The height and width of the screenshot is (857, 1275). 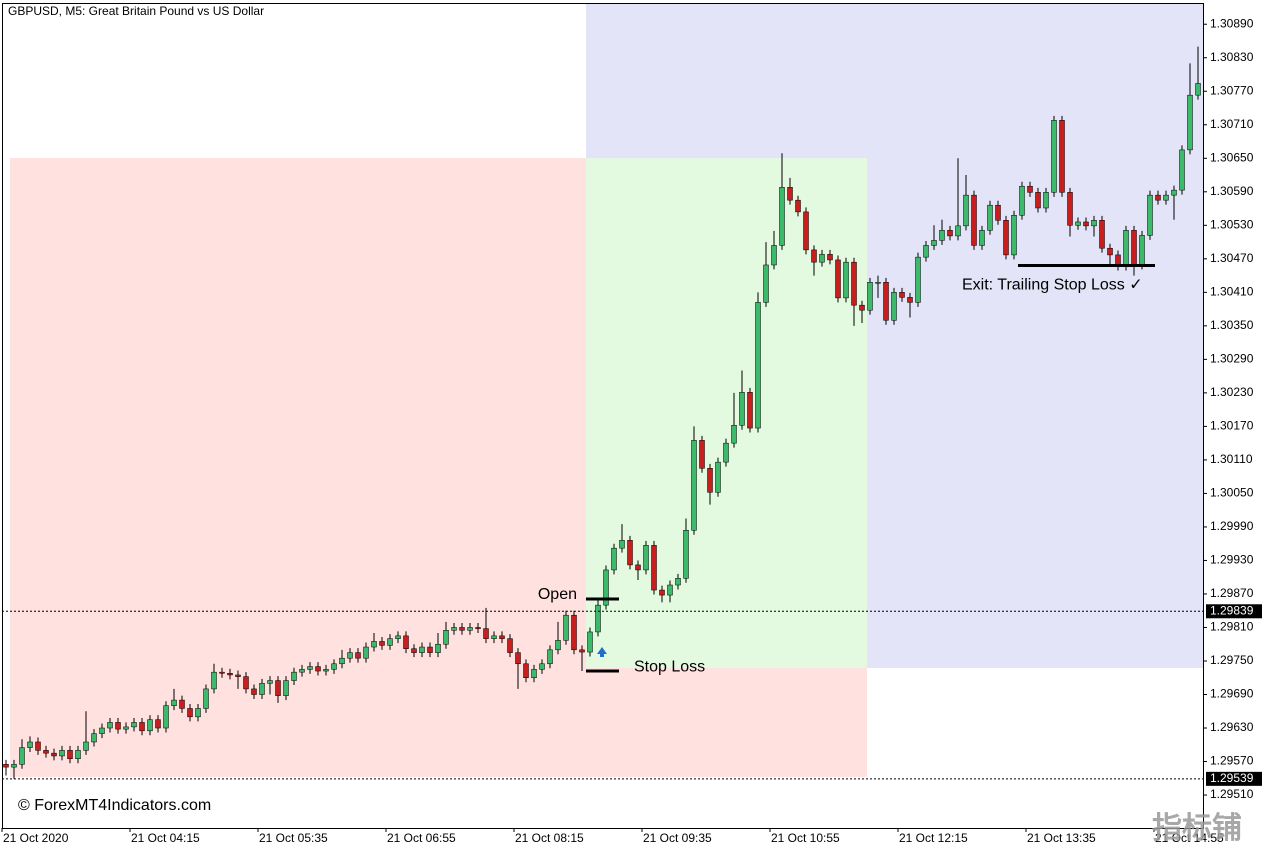 I want to click on x-tick-label: 21 Oct 09:35, so click(x=677, y=838).